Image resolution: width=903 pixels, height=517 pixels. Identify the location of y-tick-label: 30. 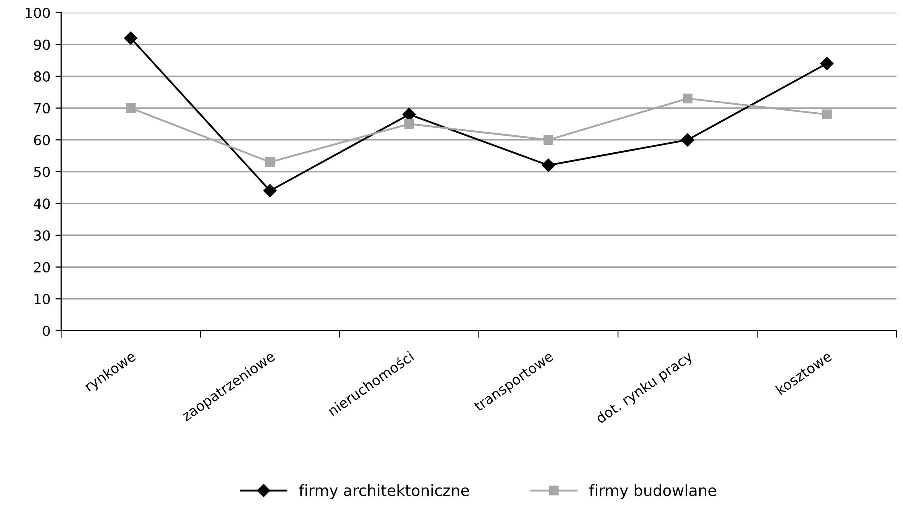
(42, 235).